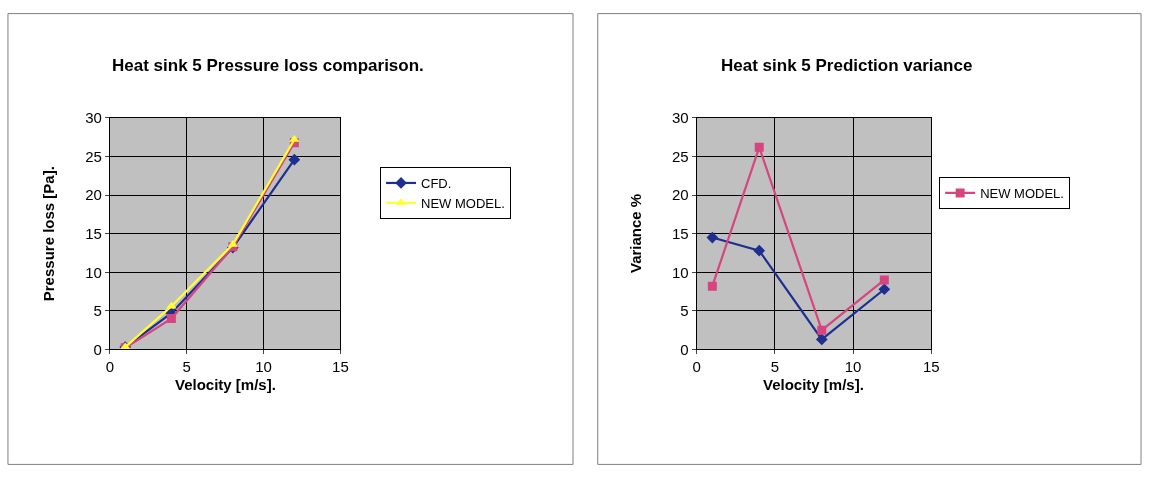 The width and height of the screenshot is (1151, 477). What do you see at coordinates (436, 184) in the screenshot?
I see `legend-label: CFD.` at bounding box center [436, 184].